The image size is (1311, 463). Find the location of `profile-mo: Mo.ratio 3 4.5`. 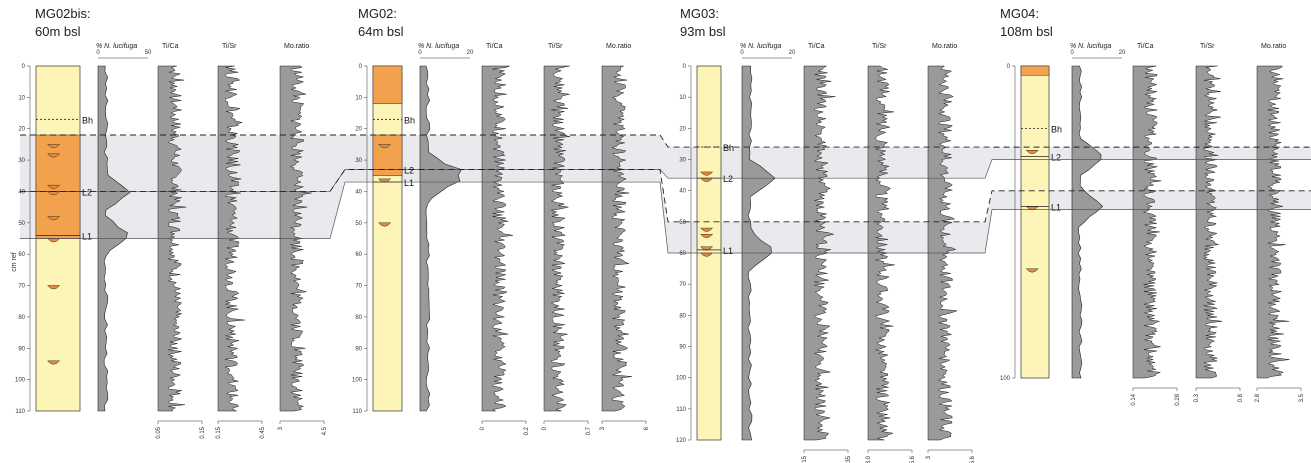

profile-mo: Mo.ratio 3 4.5 is located at coordinates (303, 239).